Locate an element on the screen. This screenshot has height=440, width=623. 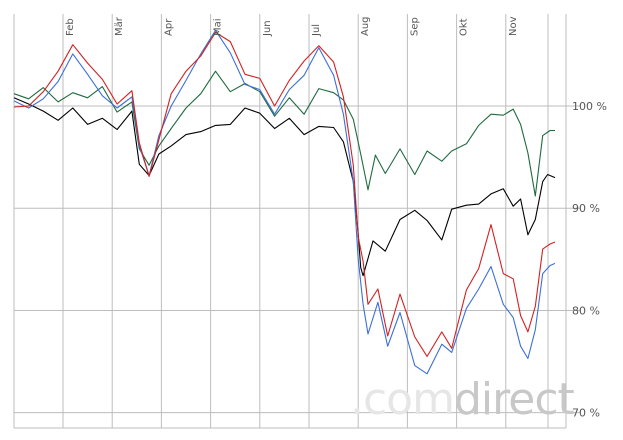
month-tick-label: Feb is located at coordinates (70, 27).